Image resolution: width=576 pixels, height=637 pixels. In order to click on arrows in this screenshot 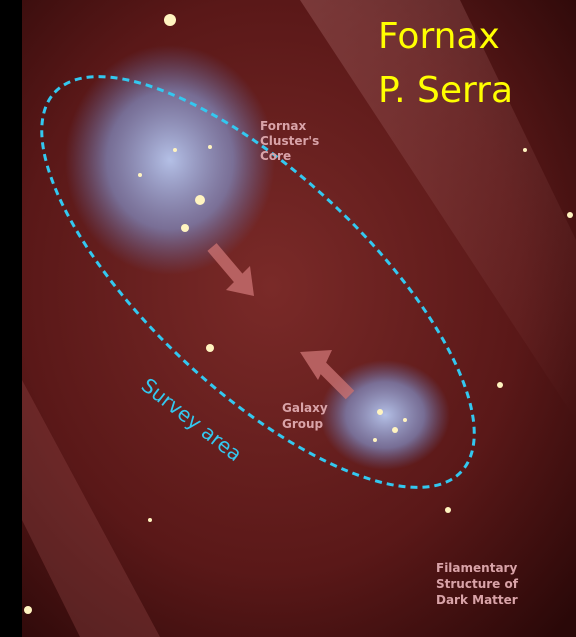, I will do `click(281, 321)`.